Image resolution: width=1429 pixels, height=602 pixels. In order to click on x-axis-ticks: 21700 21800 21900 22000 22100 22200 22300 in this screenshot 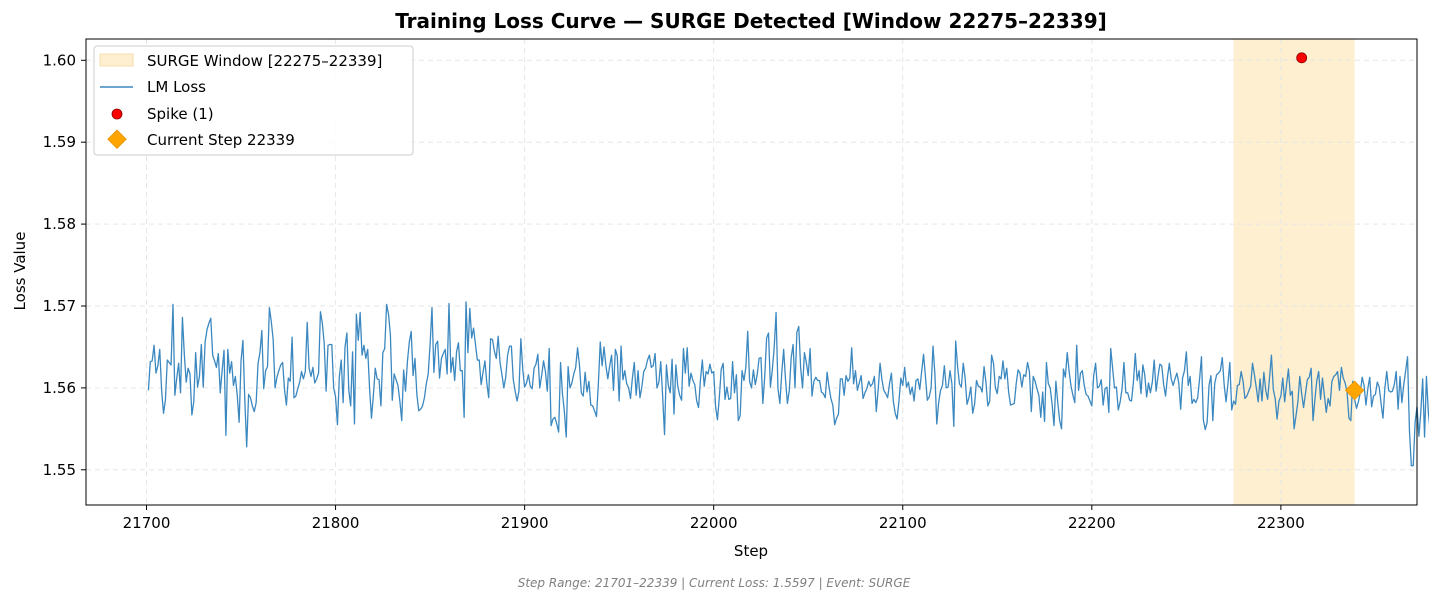, I will do `click(714, 518)`.